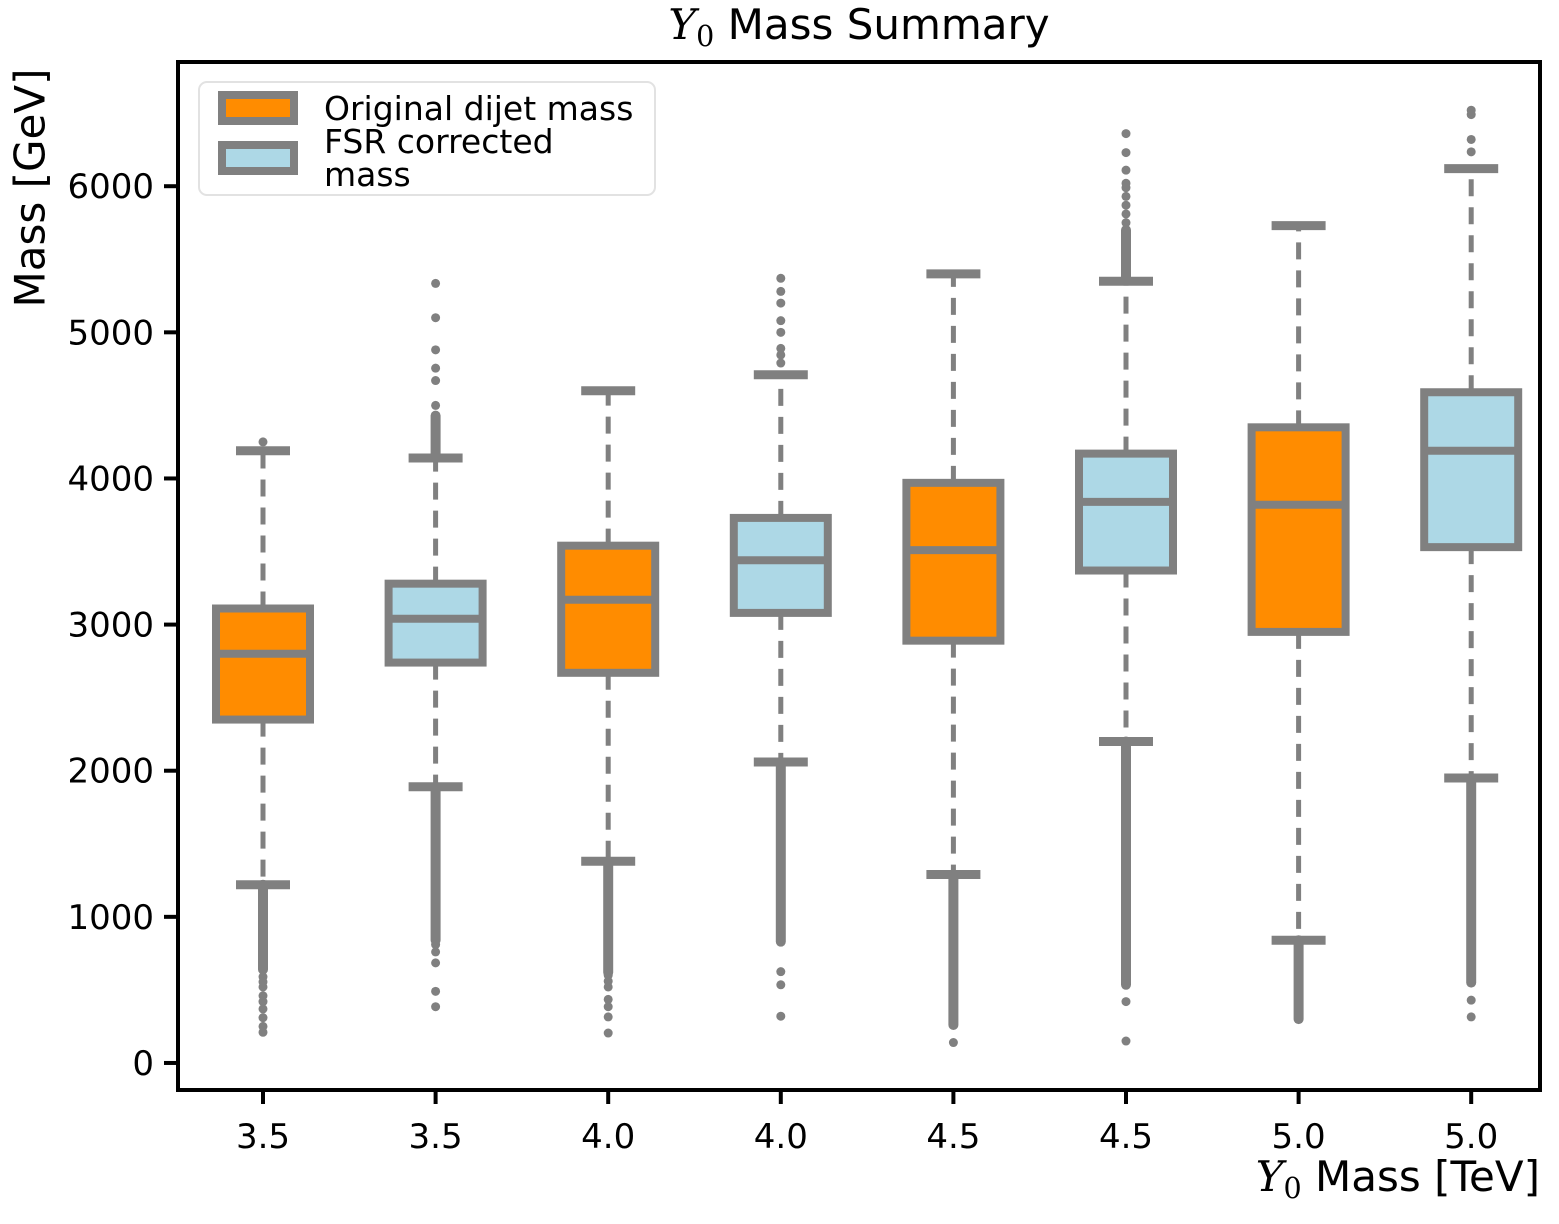  I want to click on legend-swatch-blue, so click(258, 158).